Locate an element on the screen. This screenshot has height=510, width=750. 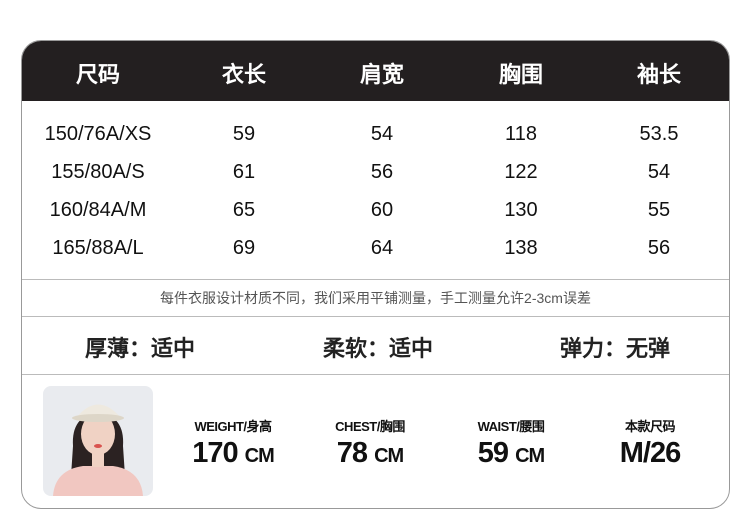
header-chest: 胸围 is located at coordinates (521, 74).